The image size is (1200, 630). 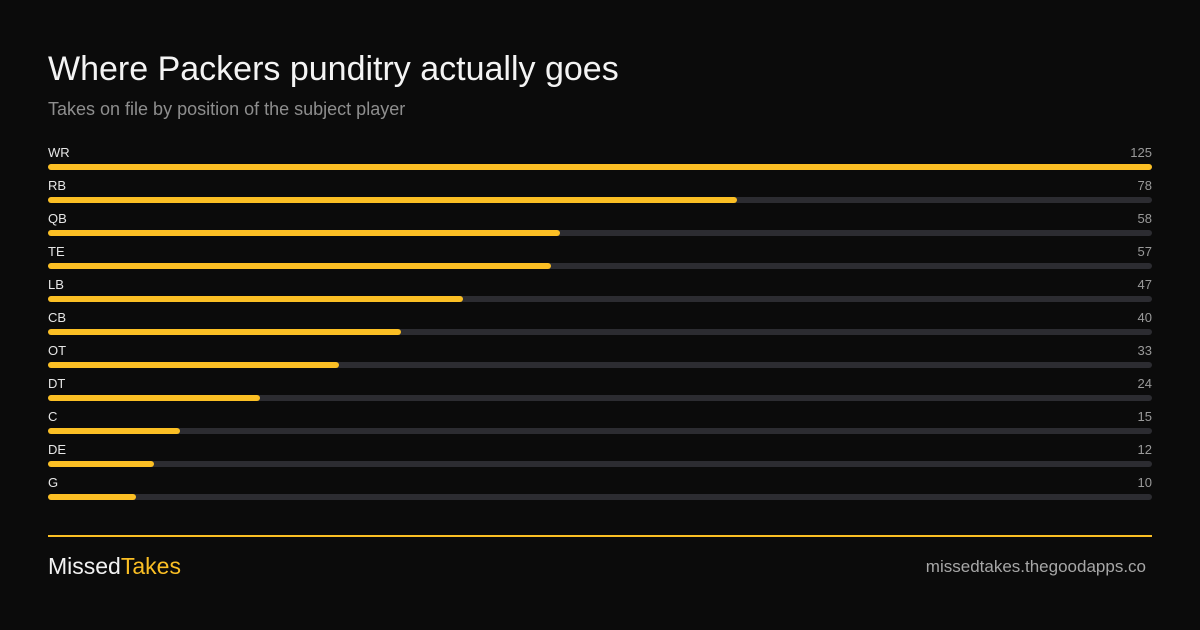 I want to click on bar-value-label: 12, so click(x=1144, y=449).